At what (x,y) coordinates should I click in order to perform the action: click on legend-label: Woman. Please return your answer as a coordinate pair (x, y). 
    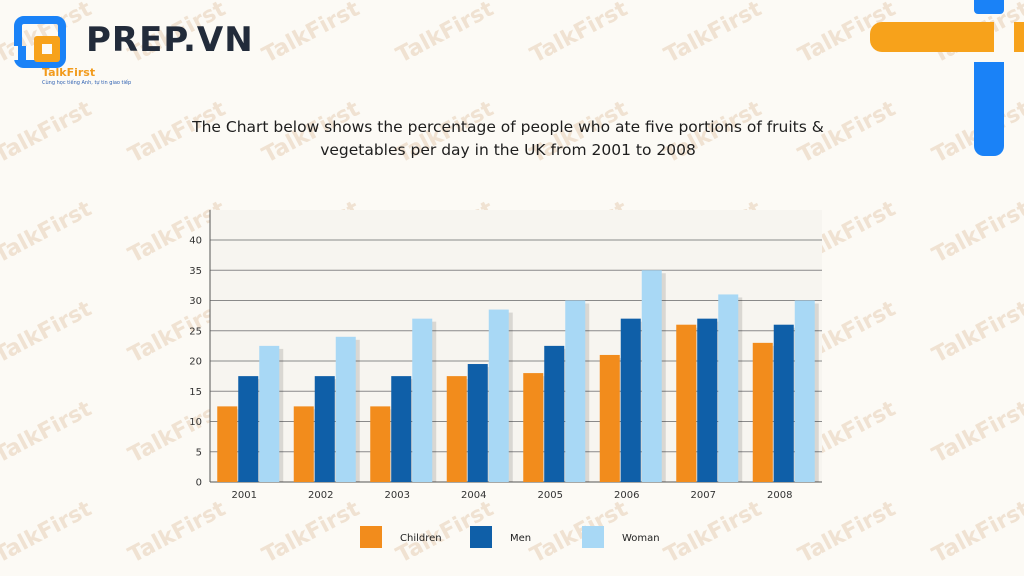
    Looking at the image, I should click on (641, 538).